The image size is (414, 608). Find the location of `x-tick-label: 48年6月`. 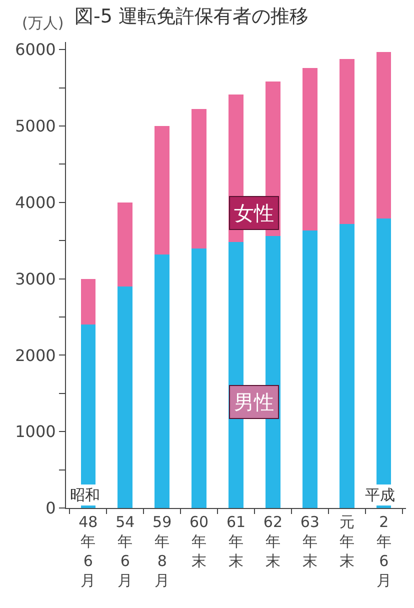

x-tick-label: 48年6月 is located at coordinates (88, 551).